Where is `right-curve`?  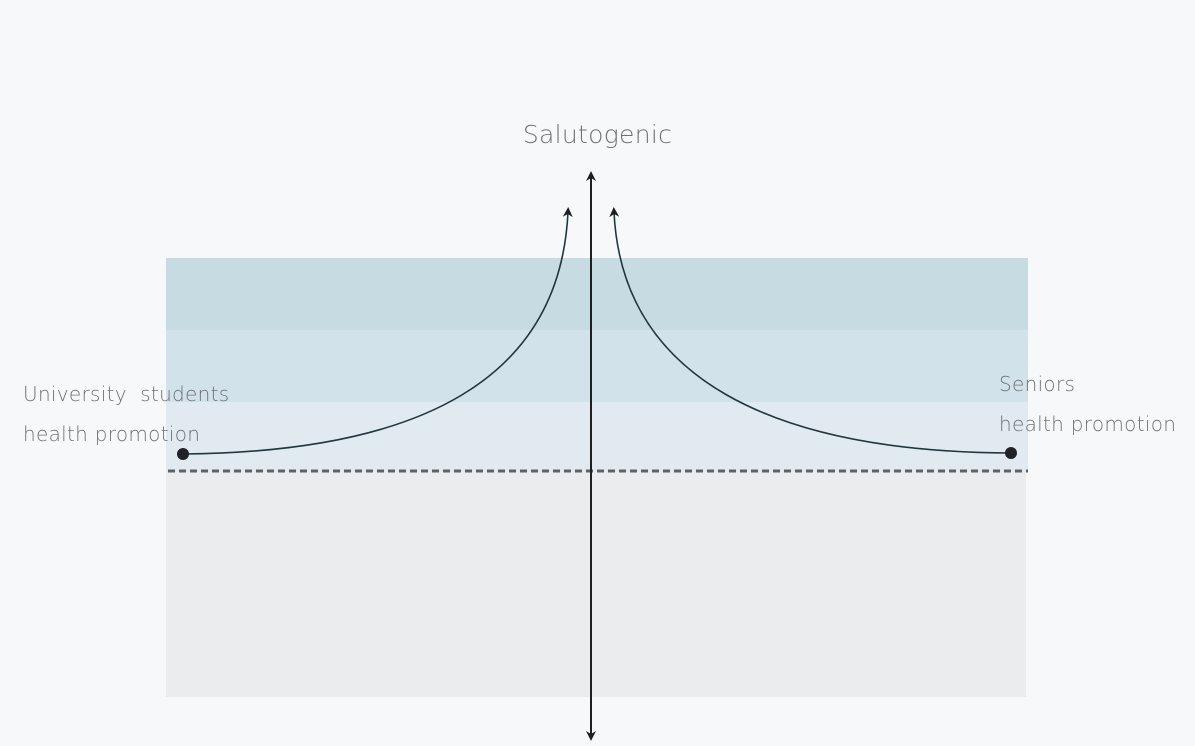 right-curve is located at coordinates (810, 330).